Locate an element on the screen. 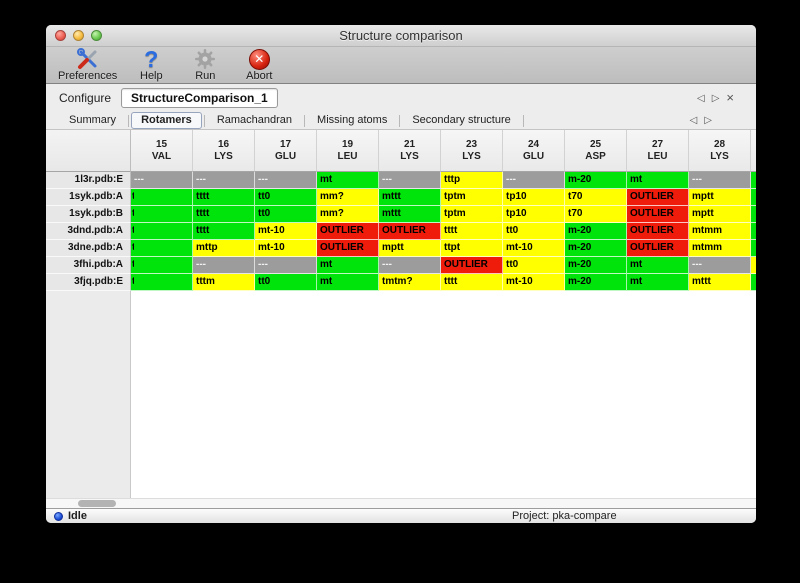 This screenshot has width=800, height=583. table-cell: mttp is located at coordinates (224, 248).